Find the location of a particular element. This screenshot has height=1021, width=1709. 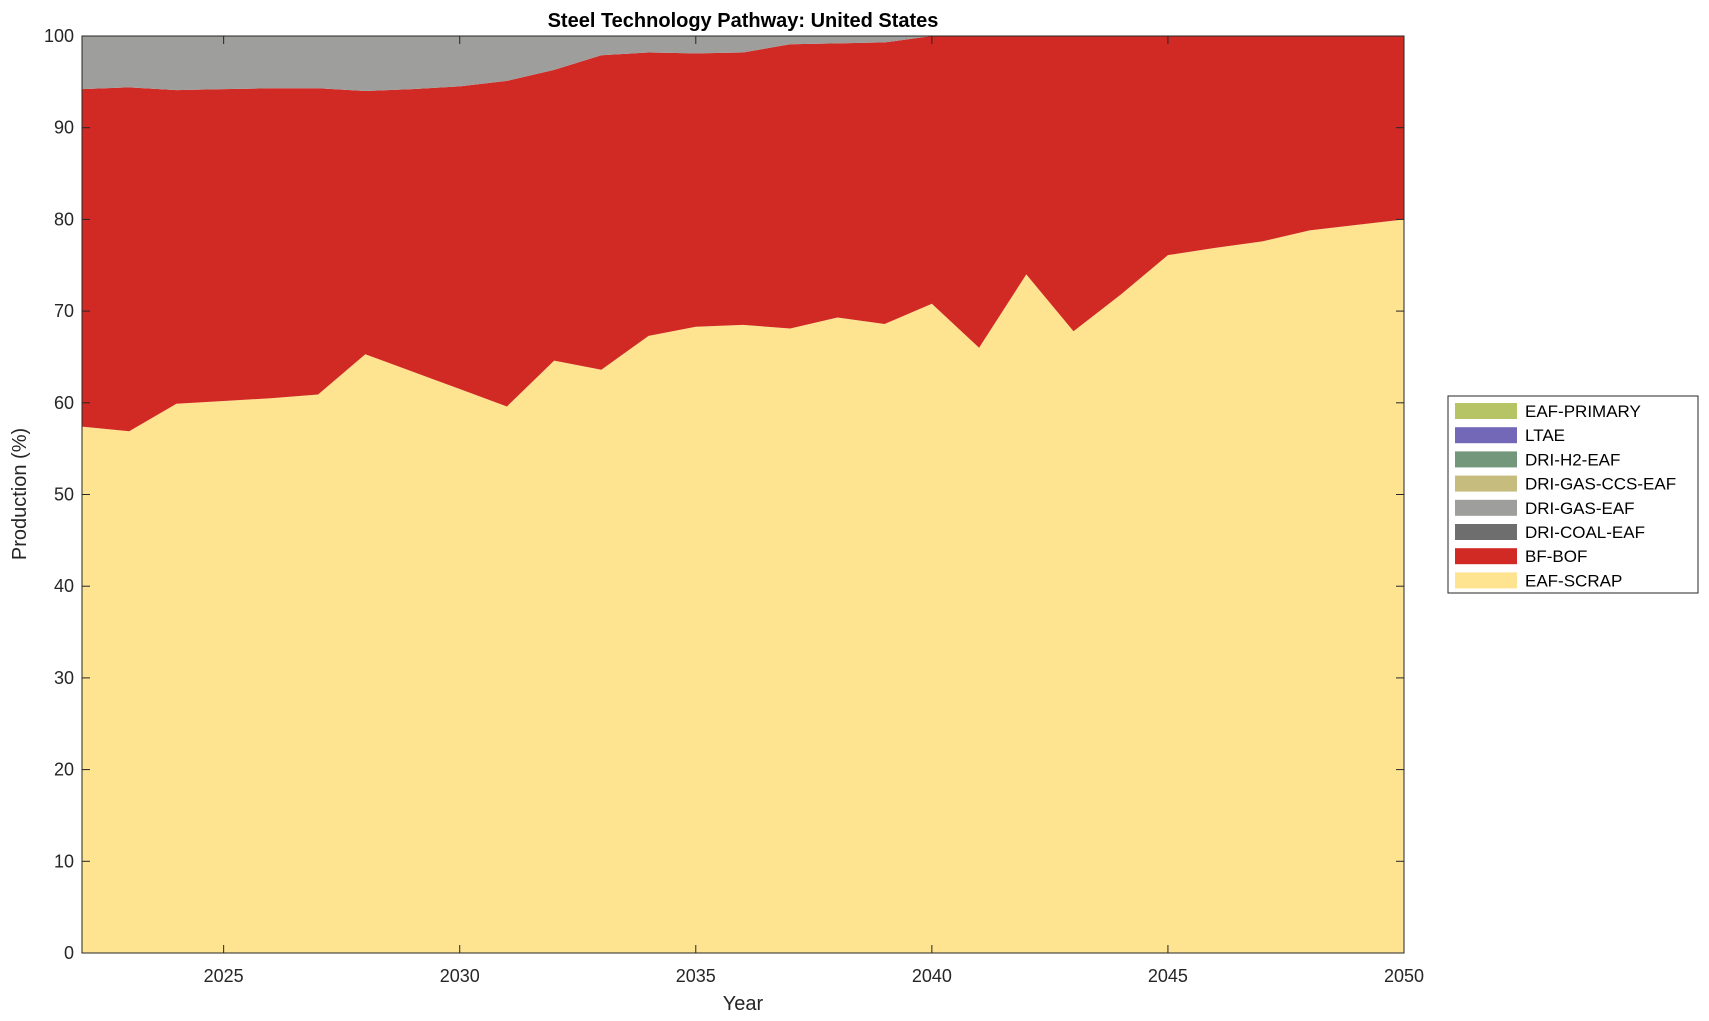

x-tick-label: 2045 is located at coordinates (1168, 976).